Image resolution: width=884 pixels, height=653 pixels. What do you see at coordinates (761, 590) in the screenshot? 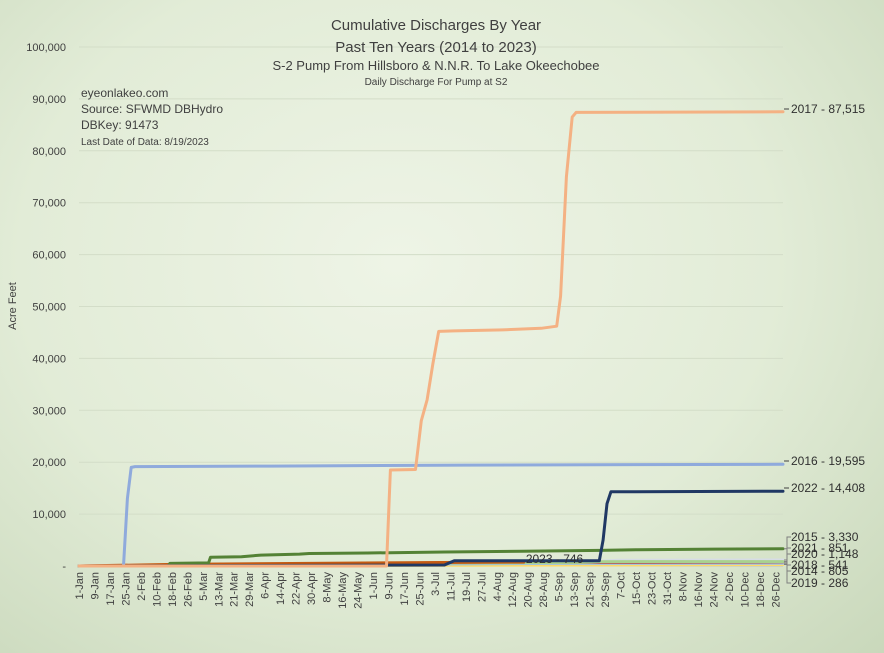
I see `x-tick-label: 18-Dec` at bounding box center [761, 590].